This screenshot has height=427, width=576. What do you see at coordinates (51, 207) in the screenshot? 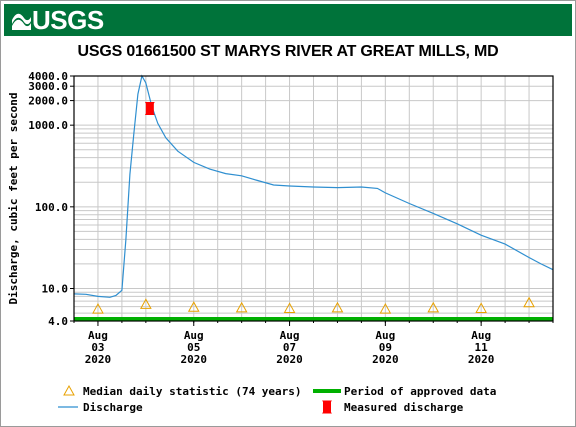
I see `y-tick-label: 100.0` at bounding box center [51, 207].